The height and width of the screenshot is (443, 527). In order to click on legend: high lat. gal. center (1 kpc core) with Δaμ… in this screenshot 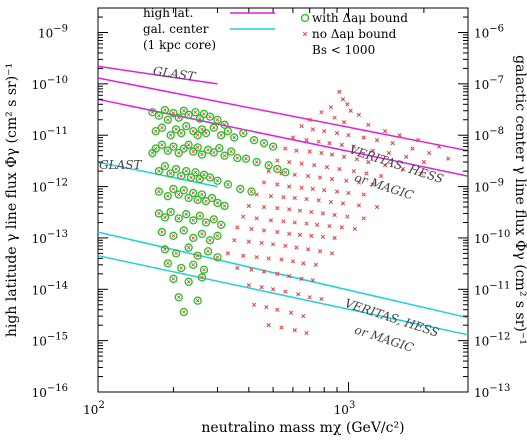, I will do `click(275, 31)`.